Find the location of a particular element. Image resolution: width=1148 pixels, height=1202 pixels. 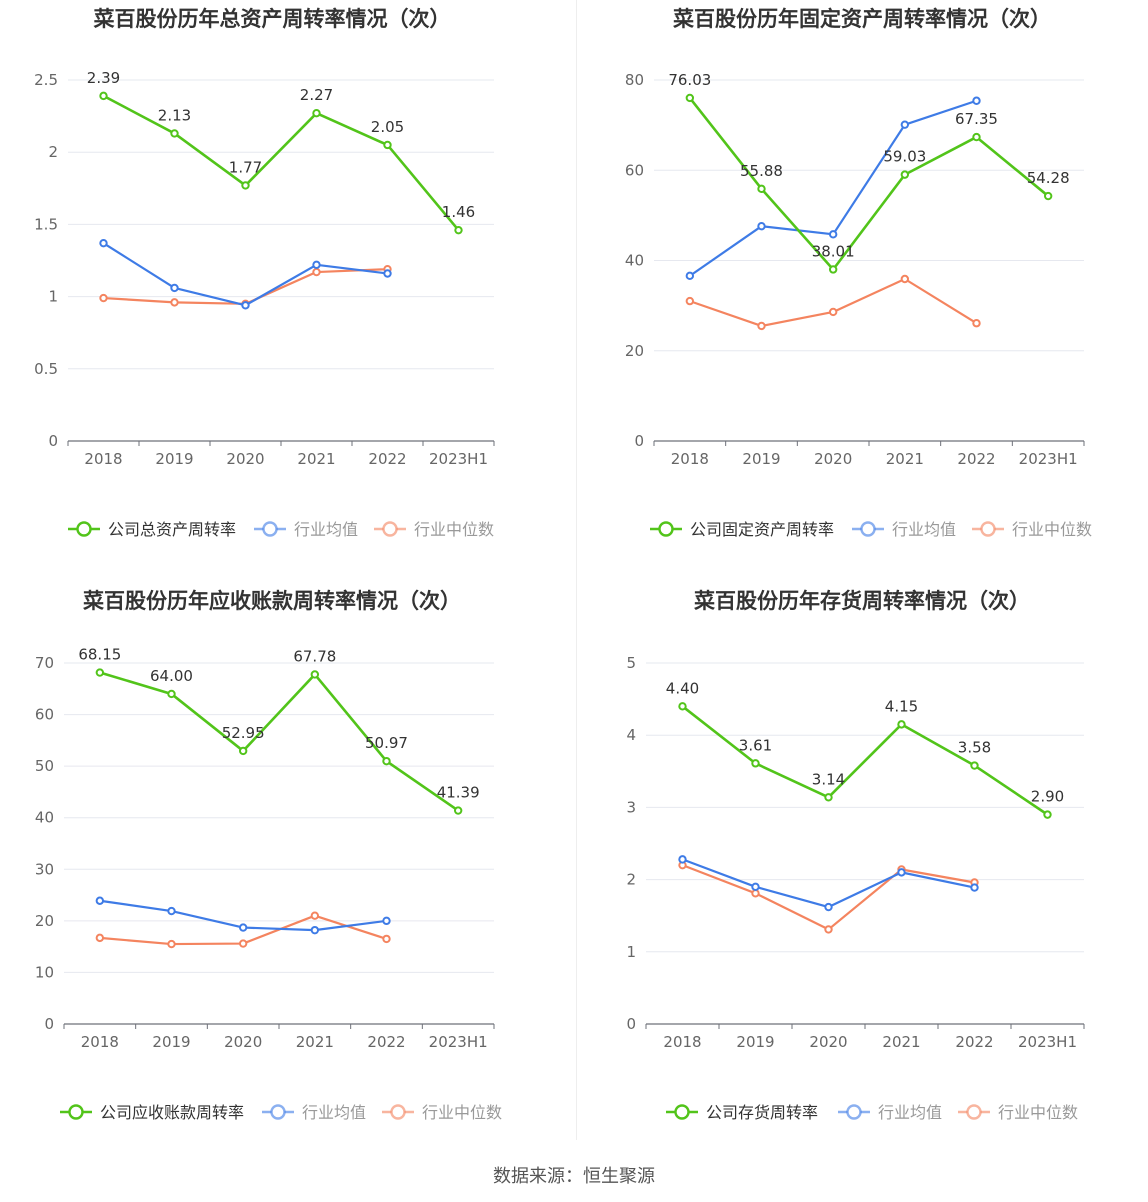

data-label: 2.13 is located at coordinates (174, 115).